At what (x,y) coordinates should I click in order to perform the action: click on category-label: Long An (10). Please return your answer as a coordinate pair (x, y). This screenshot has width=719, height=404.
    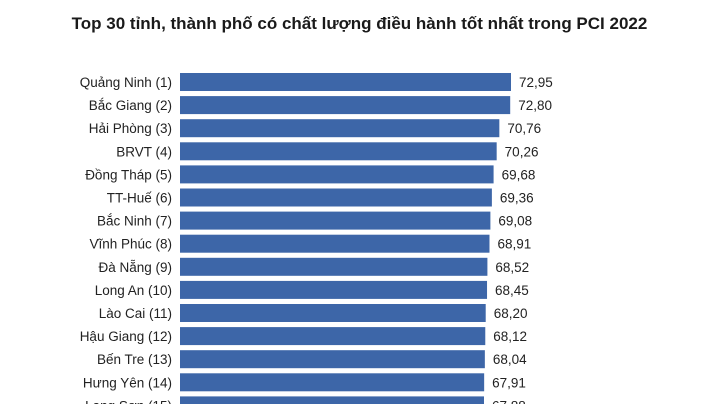
    Looking at the image, I should click on (133, 290).